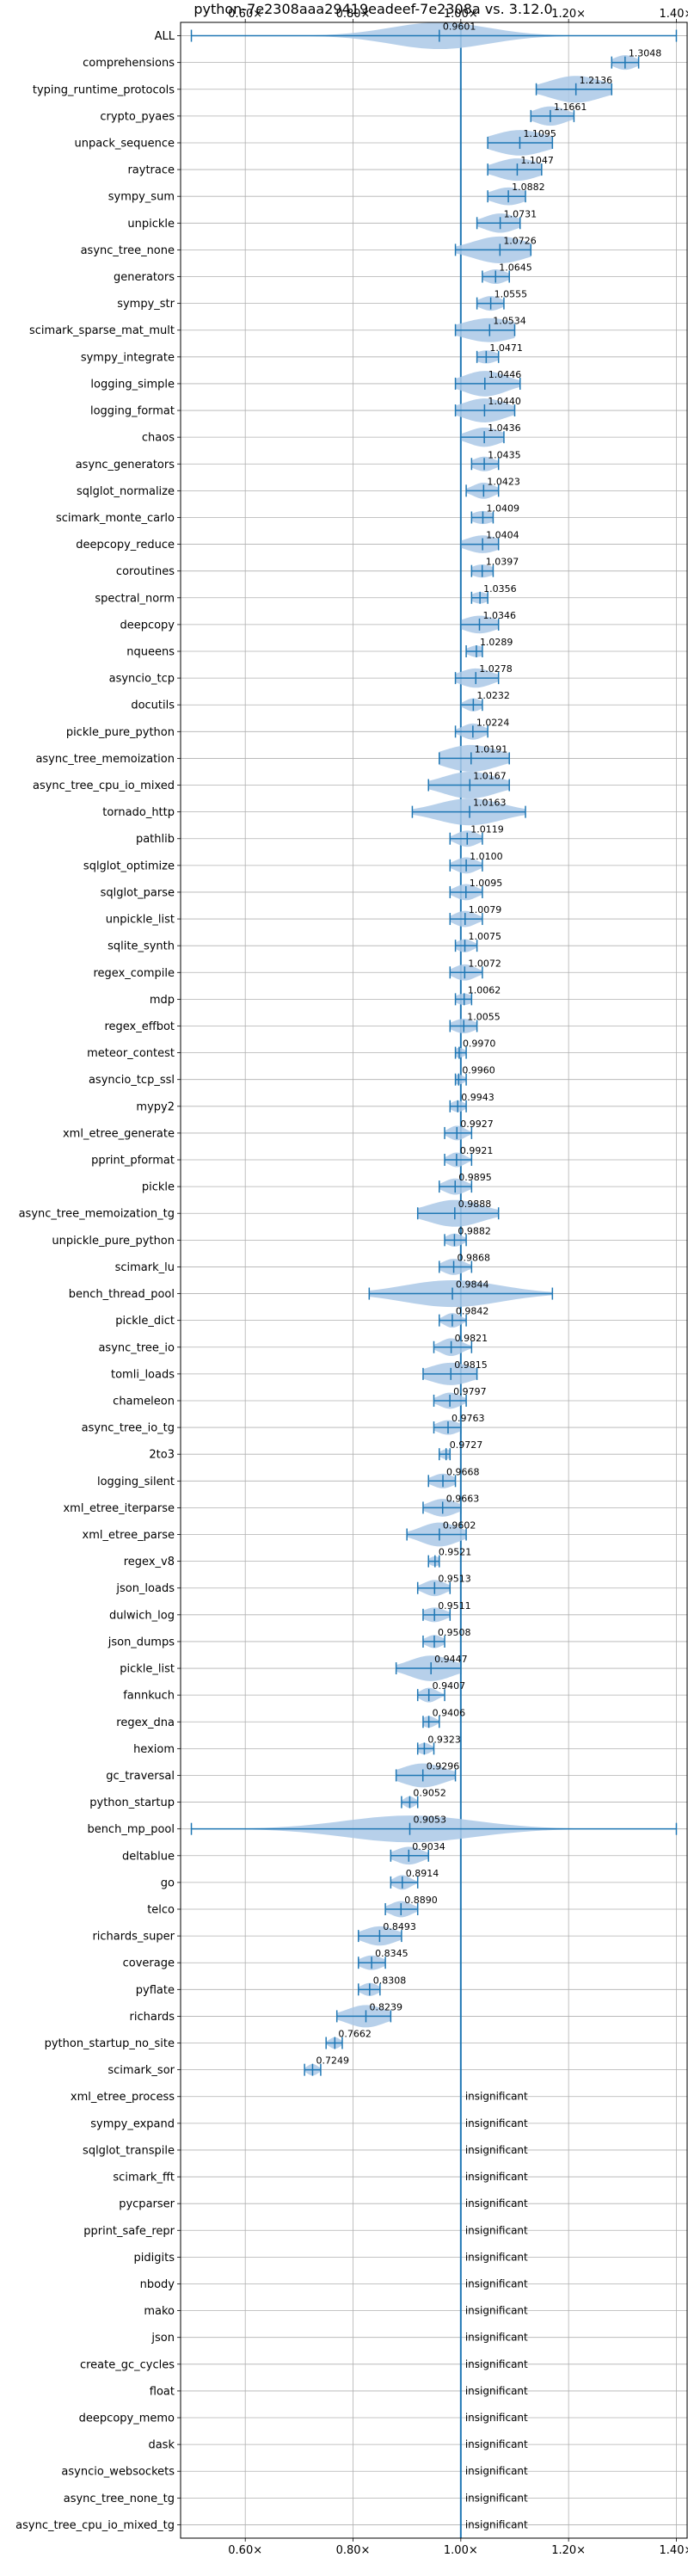 The height and width of the screenshot is (2576, 688). I want to click on x-tick-label-top: 0.80×, so click(354, 14).